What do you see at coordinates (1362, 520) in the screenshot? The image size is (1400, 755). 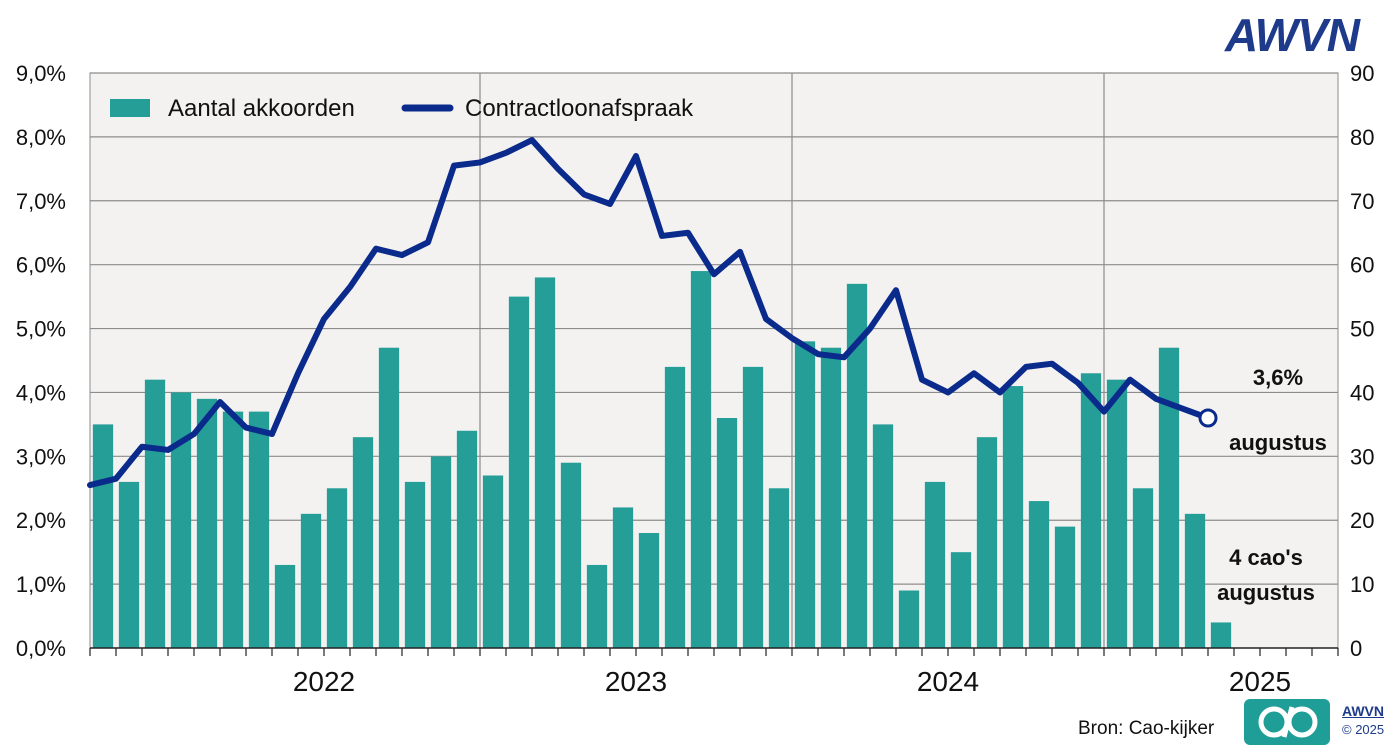 I see `y-right-tick-label: 20` at bounding box center [1362, 520].